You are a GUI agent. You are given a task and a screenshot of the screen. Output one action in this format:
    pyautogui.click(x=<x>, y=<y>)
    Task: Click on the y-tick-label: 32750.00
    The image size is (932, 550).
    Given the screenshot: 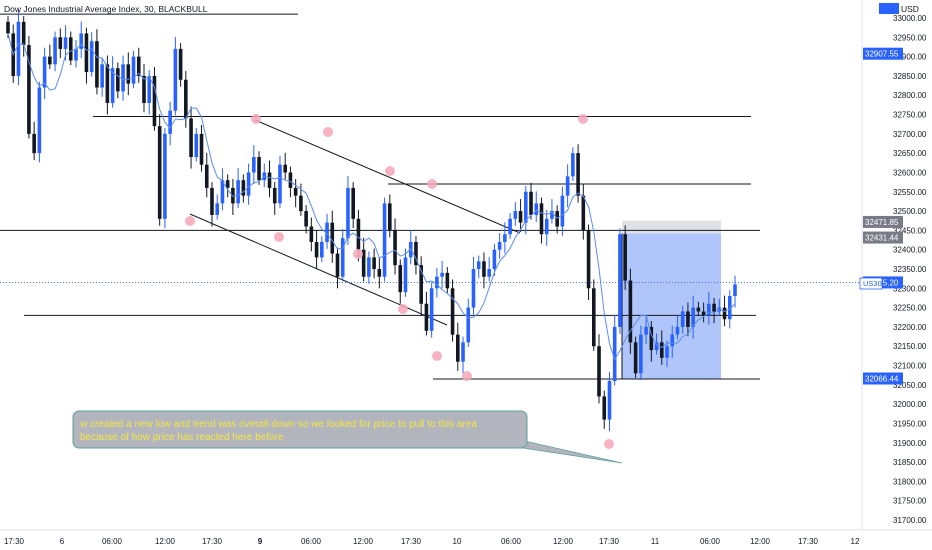 What is the action you would take?
    pyautogui.click(x=910, y=115)
    